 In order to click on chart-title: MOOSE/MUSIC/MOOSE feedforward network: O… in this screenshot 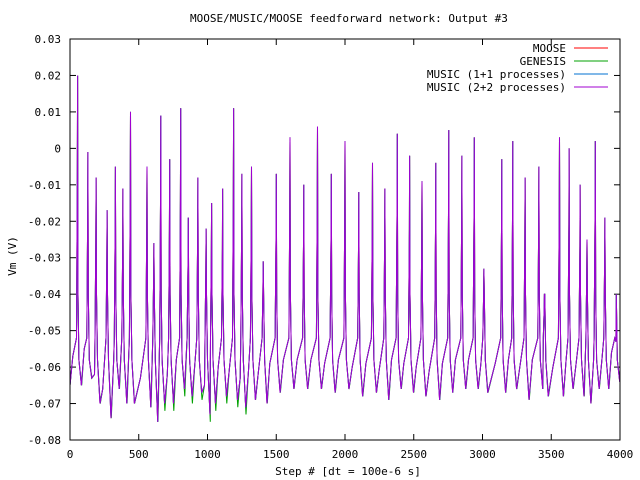, I will do `click(349, 18)`.